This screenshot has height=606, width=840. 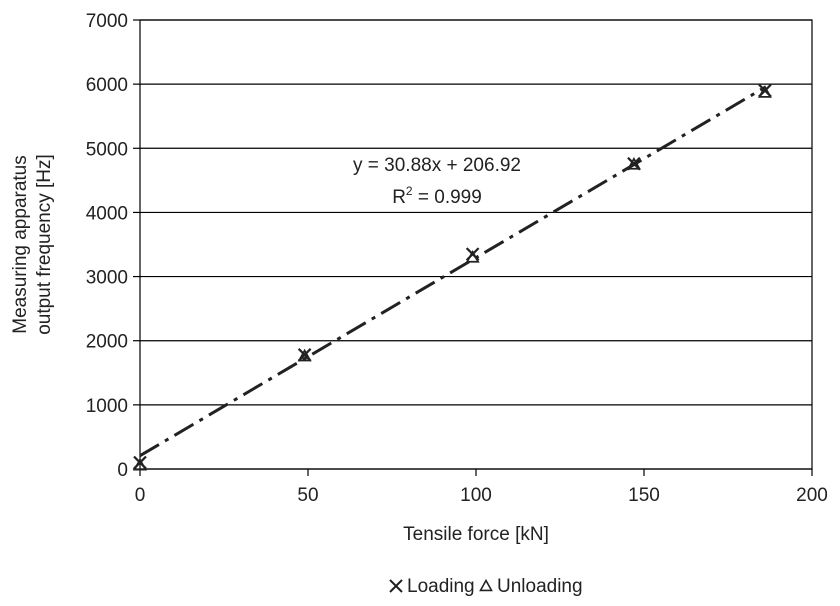 What do you see at coordinates (307, 495) in the screenshot?
I see `x-tick-label: 50` at bounding box center [307, 495].